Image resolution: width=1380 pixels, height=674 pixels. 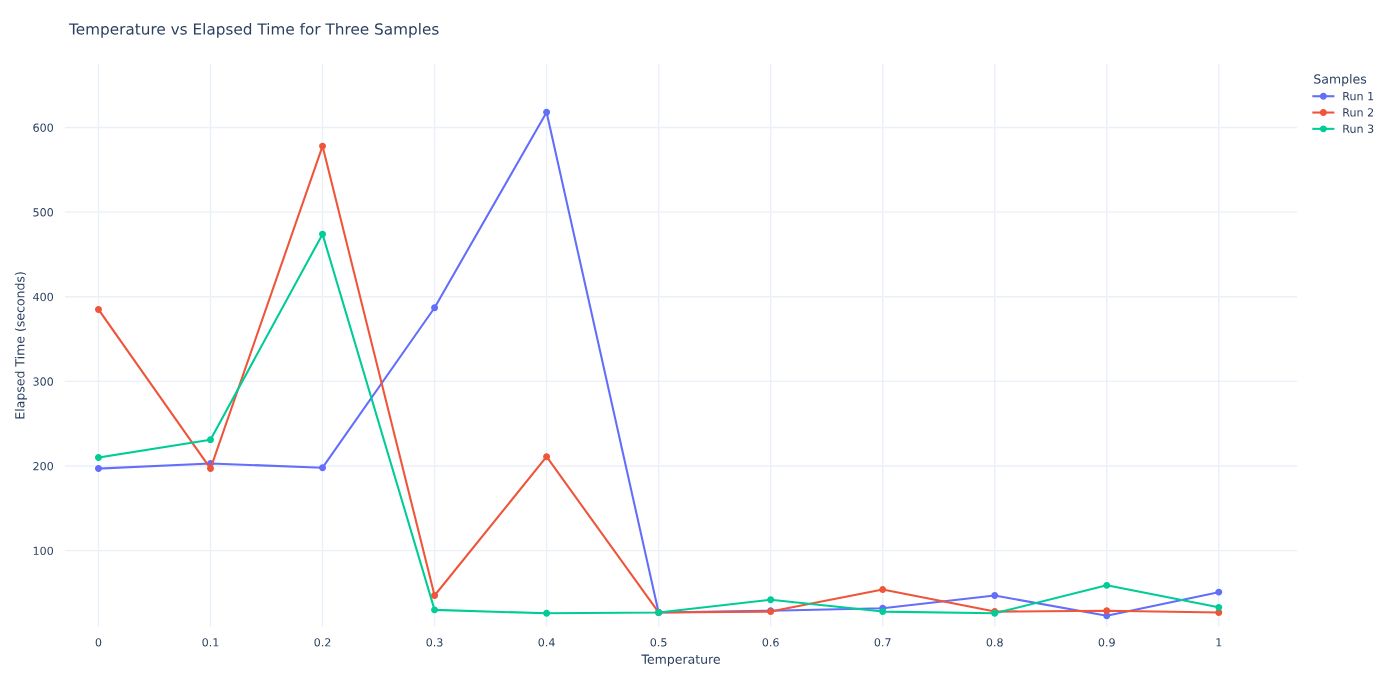 I want to click on x-tick-label: 0.9, so click(x=1106, y=642).